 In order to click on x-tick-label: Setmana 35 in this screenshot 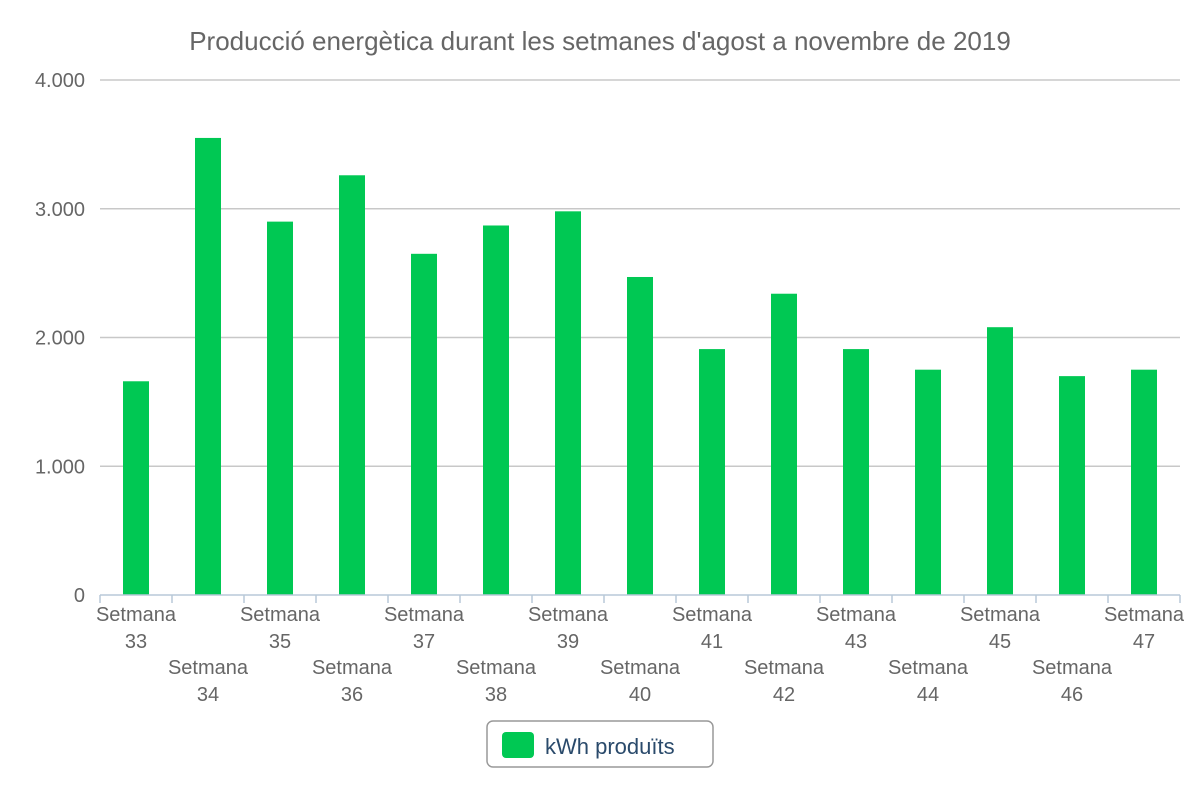, I will do `click(280, 628)`.